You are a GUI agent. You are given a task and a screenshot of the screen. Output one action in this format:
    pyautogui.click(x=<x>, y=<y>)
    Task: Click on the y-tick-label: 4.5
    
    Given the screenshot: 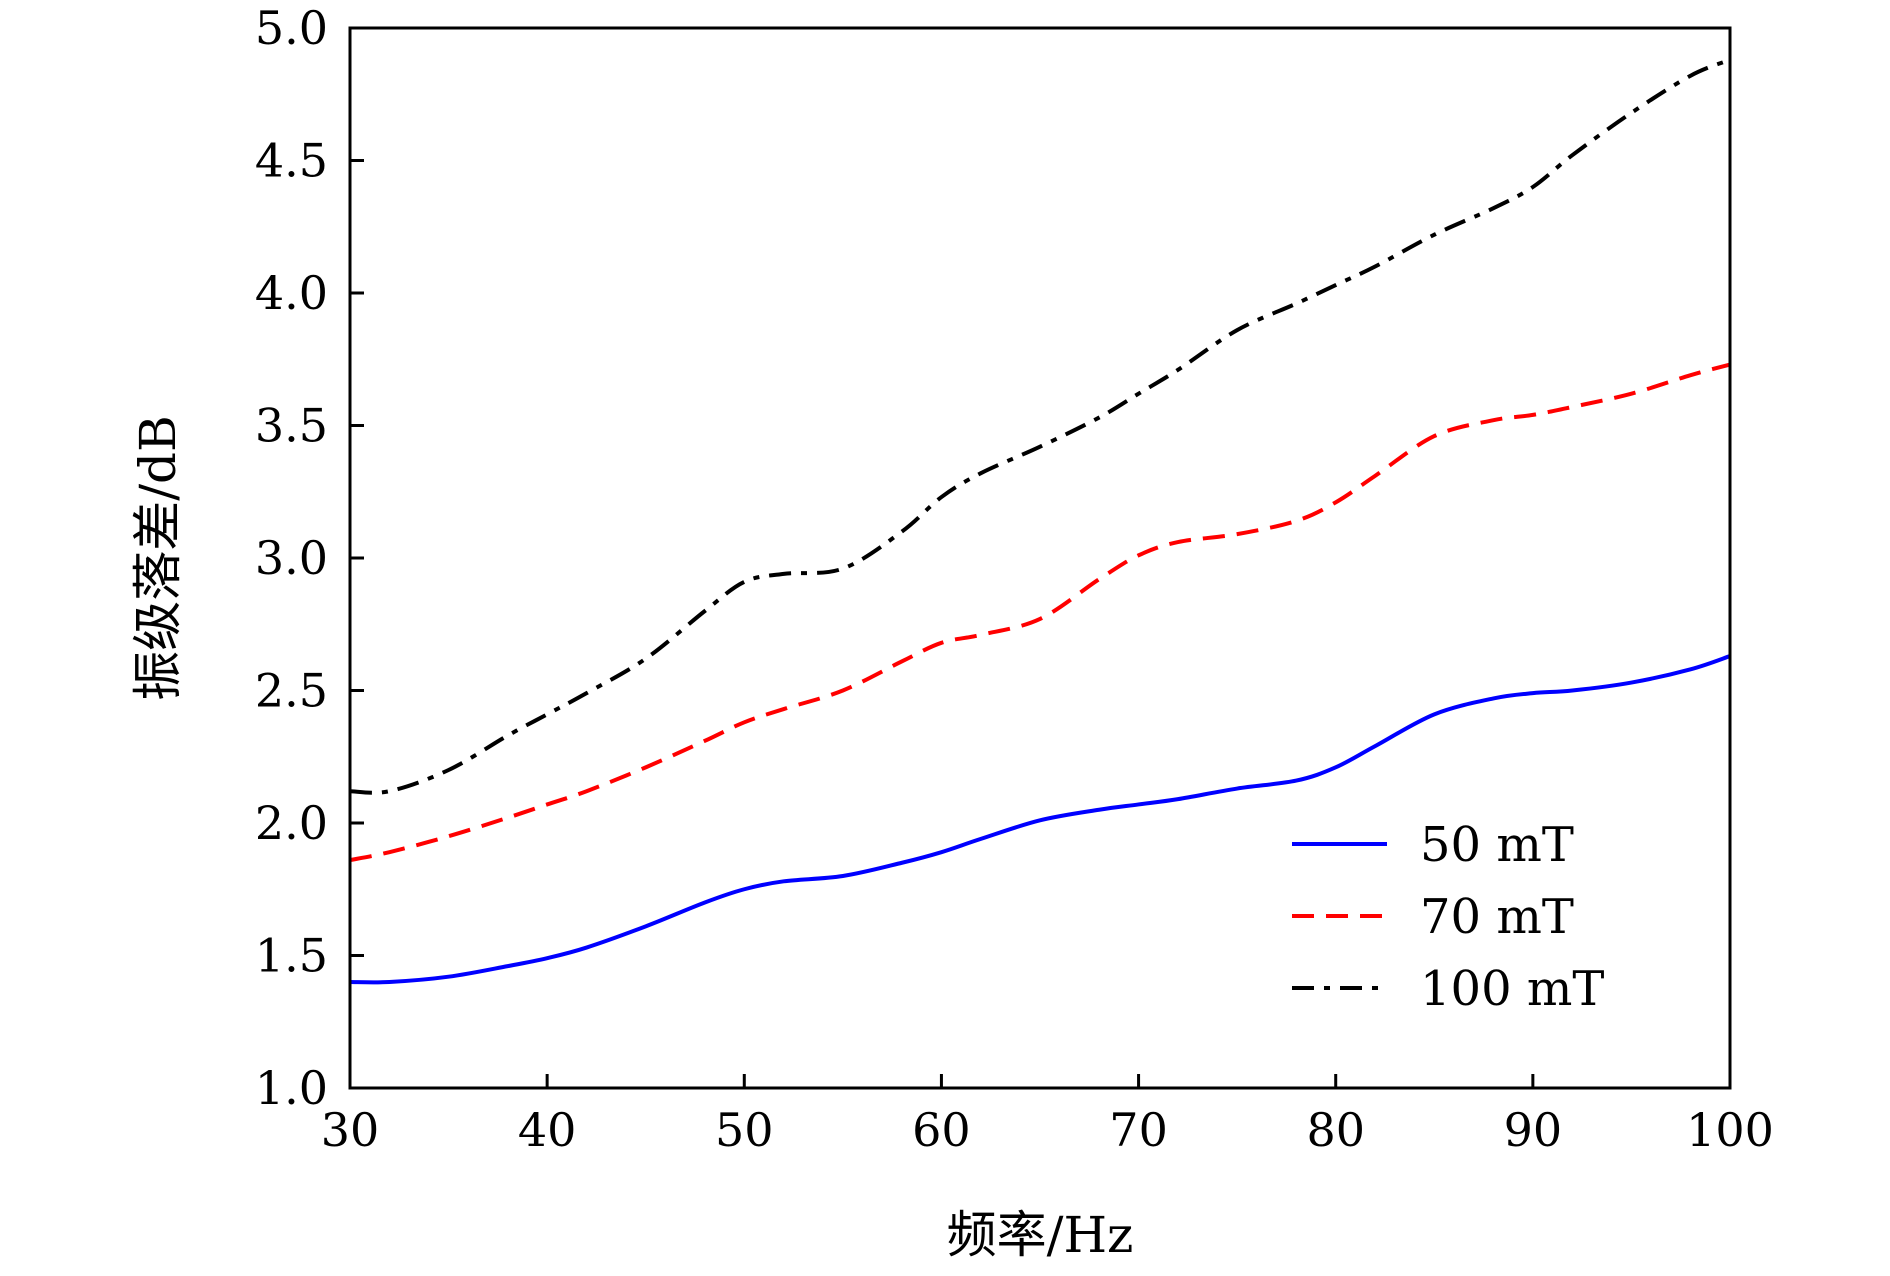 What is the action you would take?
    pyautogui.click(x=291, y=161)
    